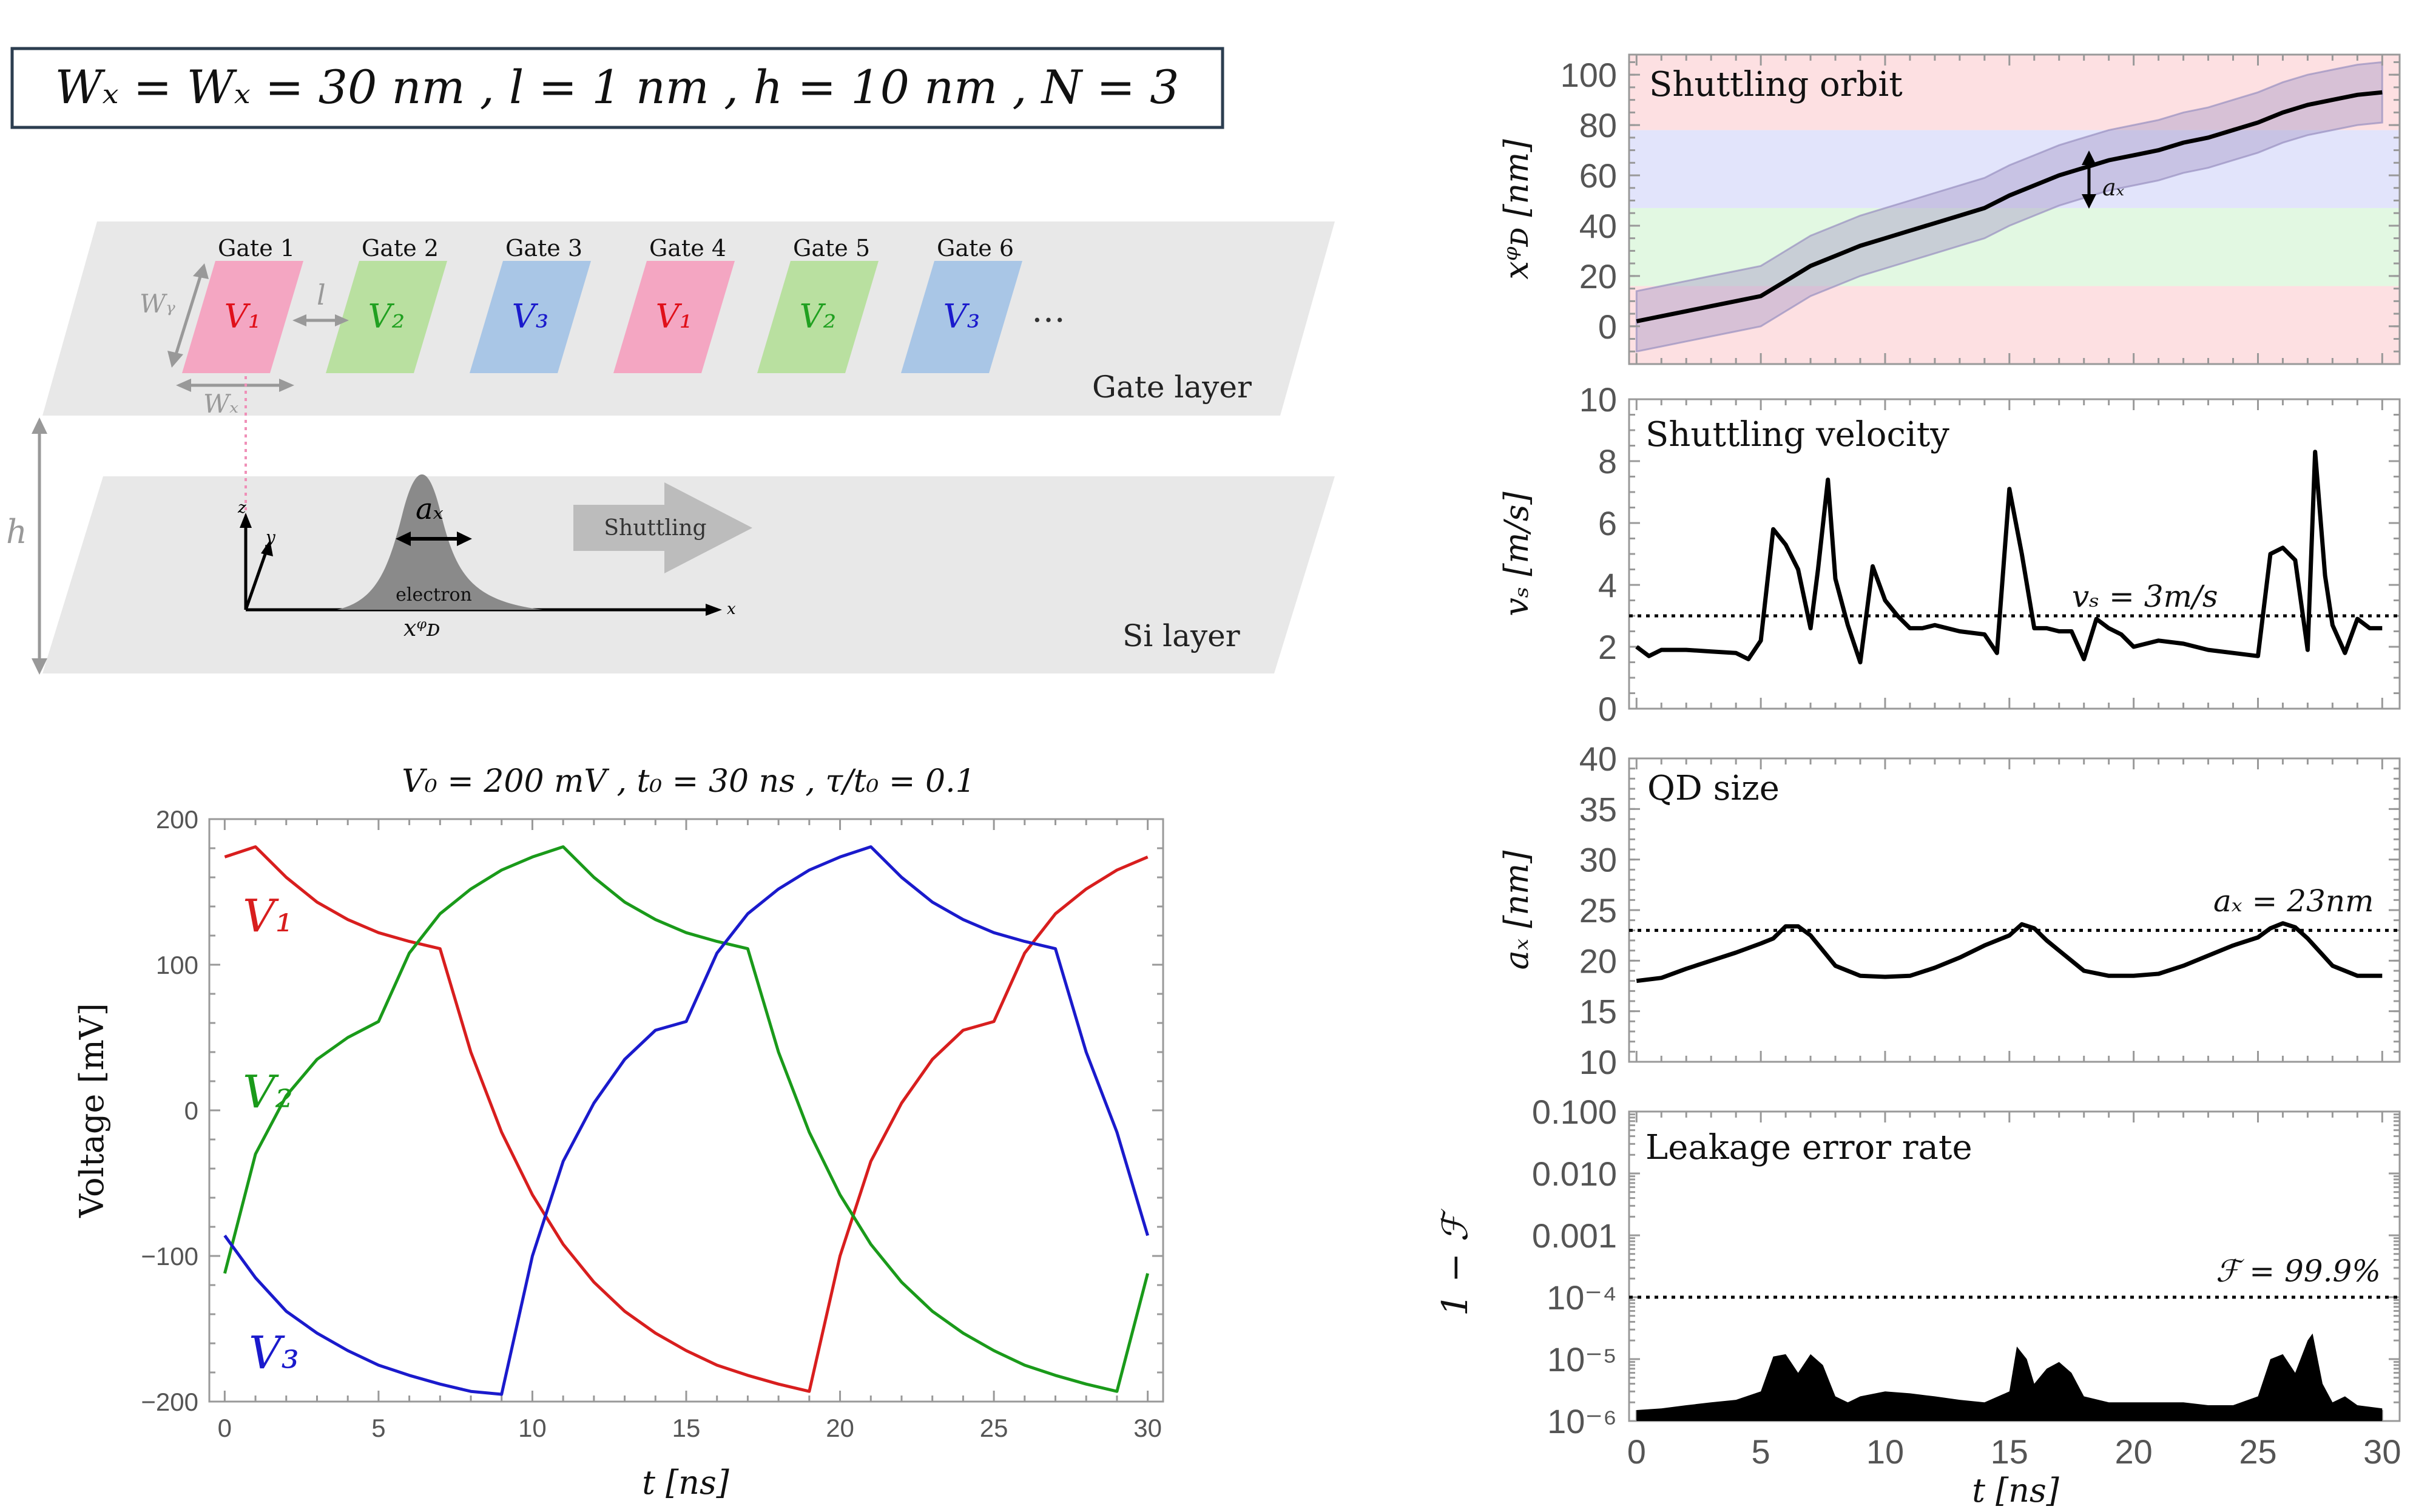 This screenshot has height=1512, width=2433. Describe the element at coordinates (732, 609) in the screenshot. I see `x-label: x` at that location.